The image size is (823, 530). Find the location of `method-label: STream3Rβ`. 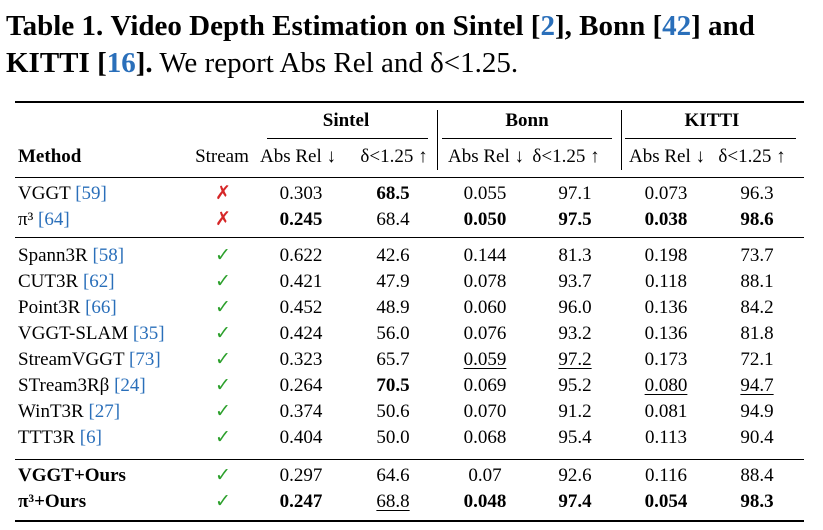

method-label: STream3Rβ is located at coordinates (64, 385).